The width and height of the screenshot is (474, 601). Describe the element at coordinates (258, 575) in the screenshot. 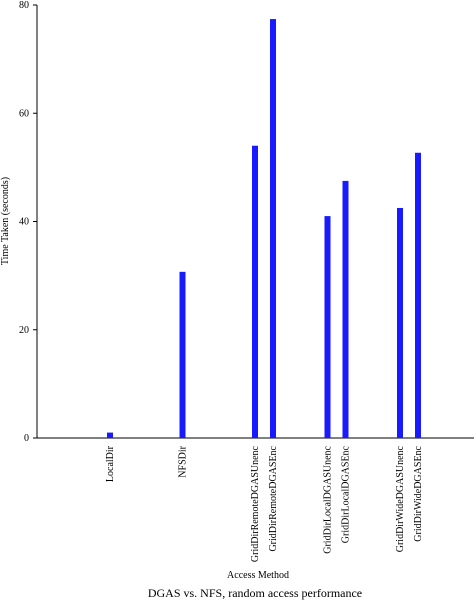

I see `x-axis-label: Access Method` at that location.